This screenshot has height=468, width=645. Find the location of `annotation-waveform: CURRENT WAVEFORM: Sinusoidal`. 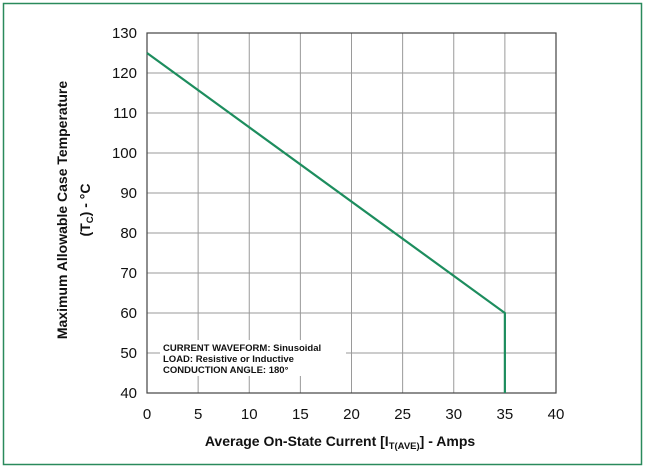

annotation-waveform: CURRENT WAVEFORM: Sinusoidal is located at coordinates (242, 348).